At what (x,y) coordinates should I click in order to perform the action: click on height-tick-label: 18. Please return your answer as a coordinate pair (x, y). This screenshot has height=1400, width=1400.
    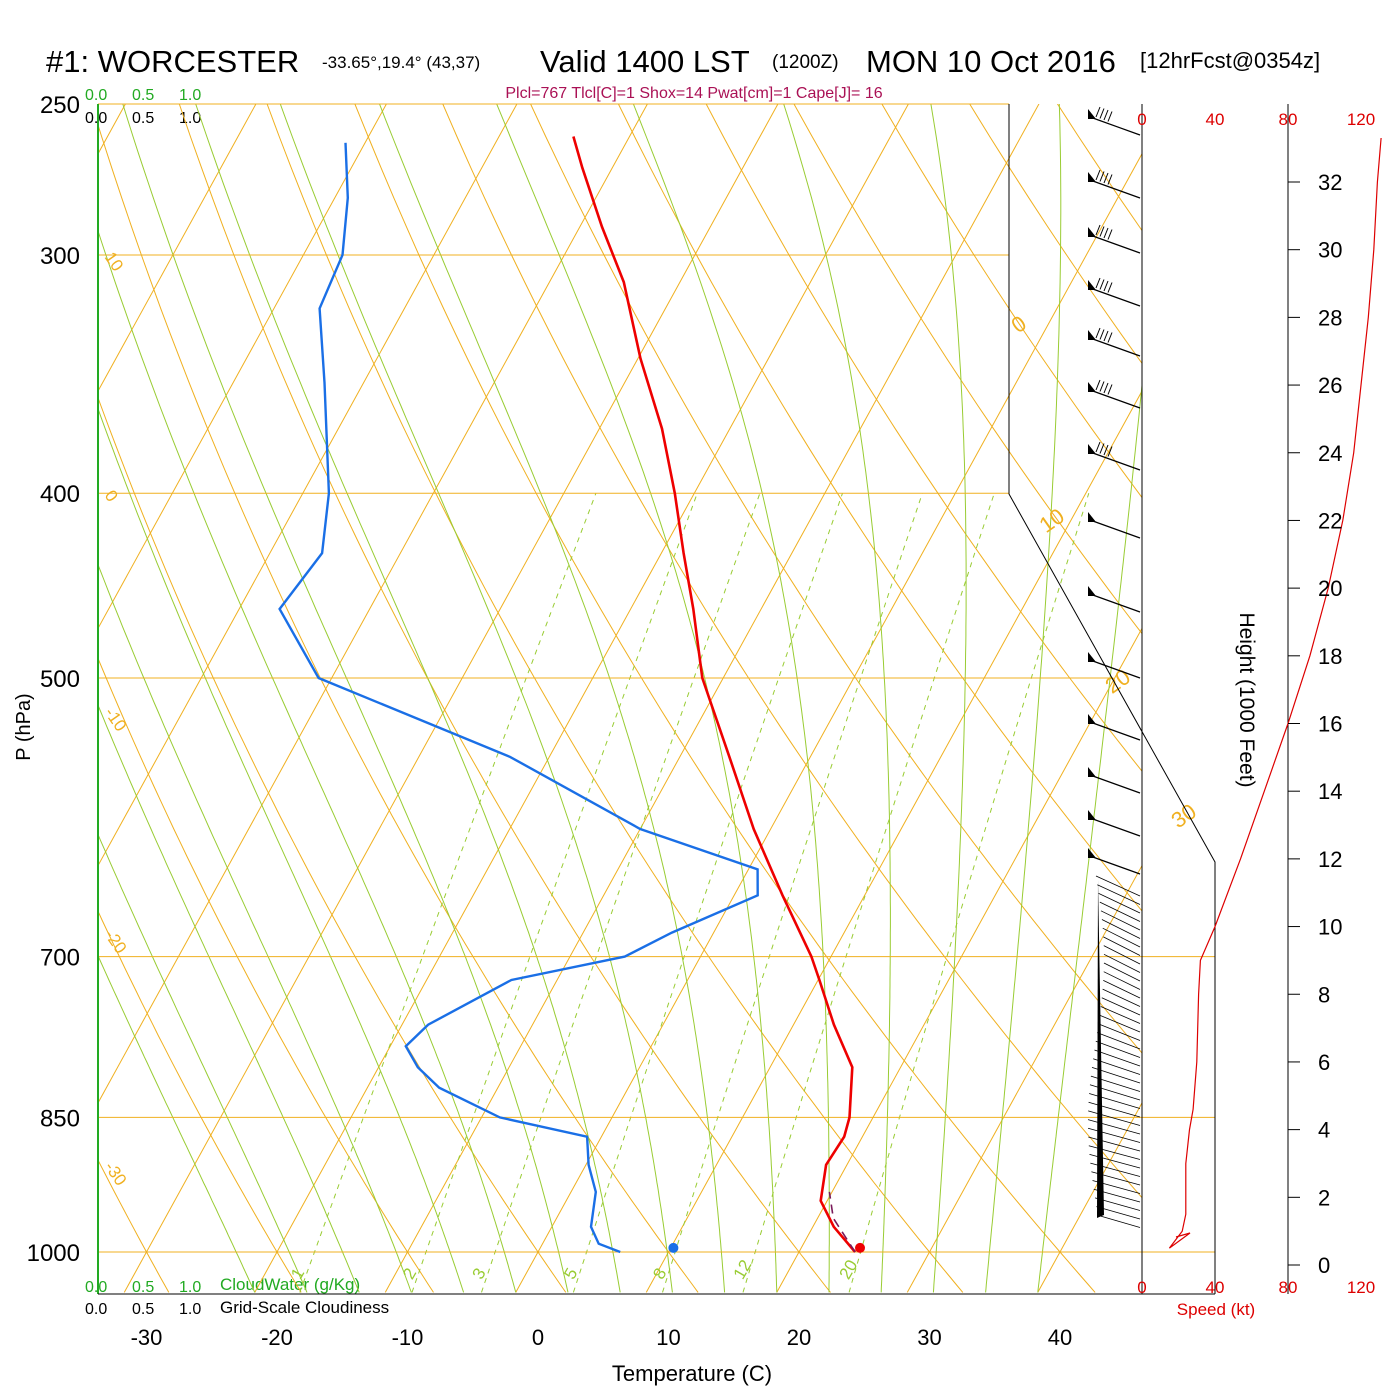
    Looking at the image, I should click on (1330, 656).